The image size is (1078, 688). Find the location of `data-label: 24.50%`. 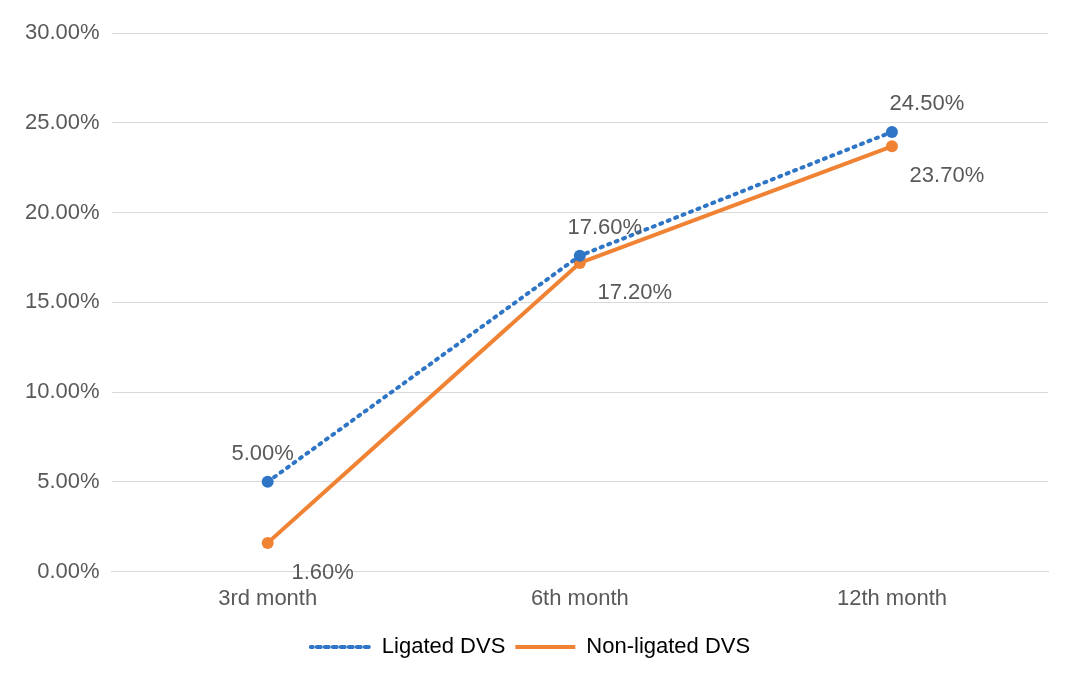

data-label: 24.50% is located at coordinates (927, 102).